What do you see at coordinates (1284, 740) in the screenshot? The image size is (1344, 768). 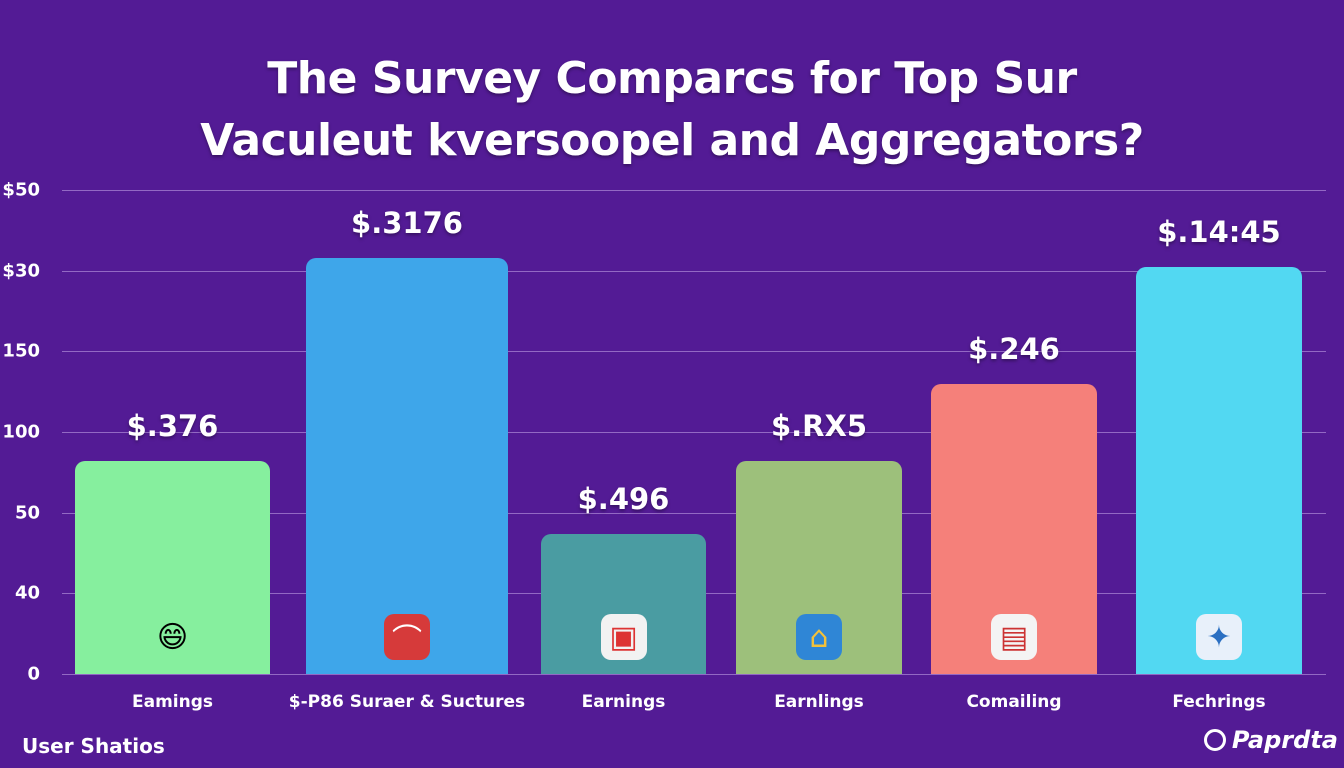 I see `brand-name: Paprdta` at bounding box center [1284, 740].